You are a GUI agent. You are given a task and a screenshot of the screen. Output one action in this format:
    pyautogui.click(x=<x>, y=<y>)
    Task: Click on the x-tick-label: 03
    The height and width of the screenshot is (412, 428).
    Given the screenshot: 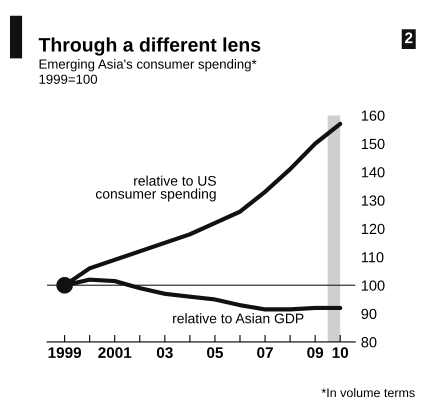 What is the action you would take?
    pyautogui.click(x=164, y=352)
    